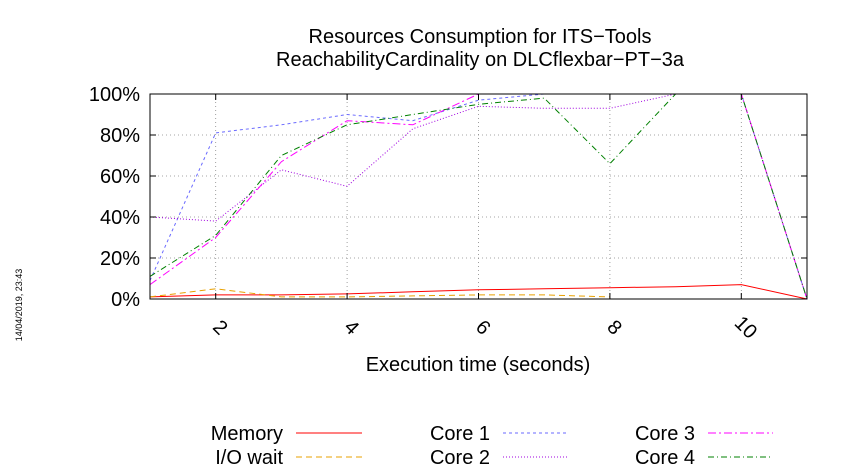  I want to click on legend-label-memory: Memory, so click(247, 434).